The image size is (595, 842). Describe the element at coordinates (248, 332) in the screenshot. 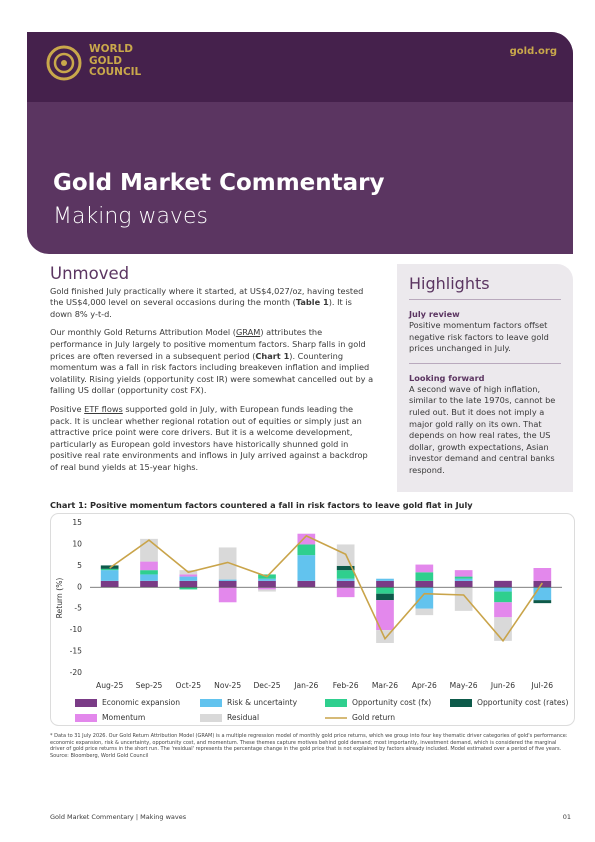

I see `link: GRAM` at that location.